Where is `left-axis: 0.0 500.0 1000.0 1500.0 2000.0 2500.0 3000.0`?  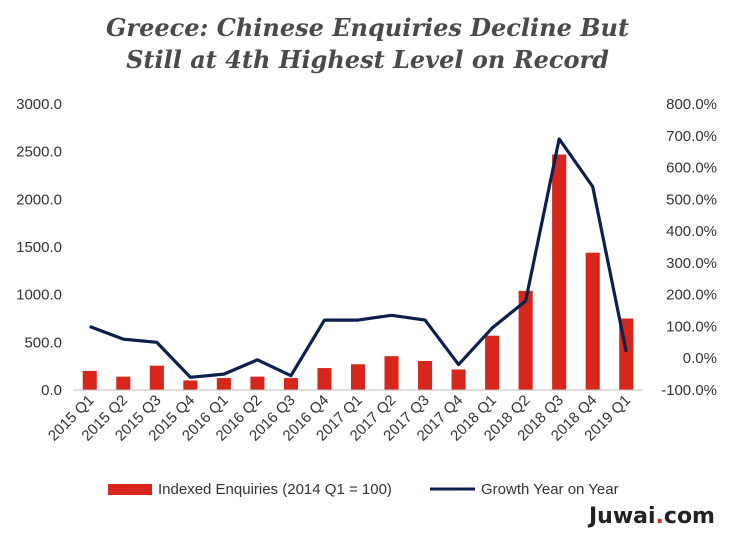 left-axis: 0.0 500.0 1000.0 1500.0 2000.0 2500.0 3000.0 is located at coordinates (39, 247).